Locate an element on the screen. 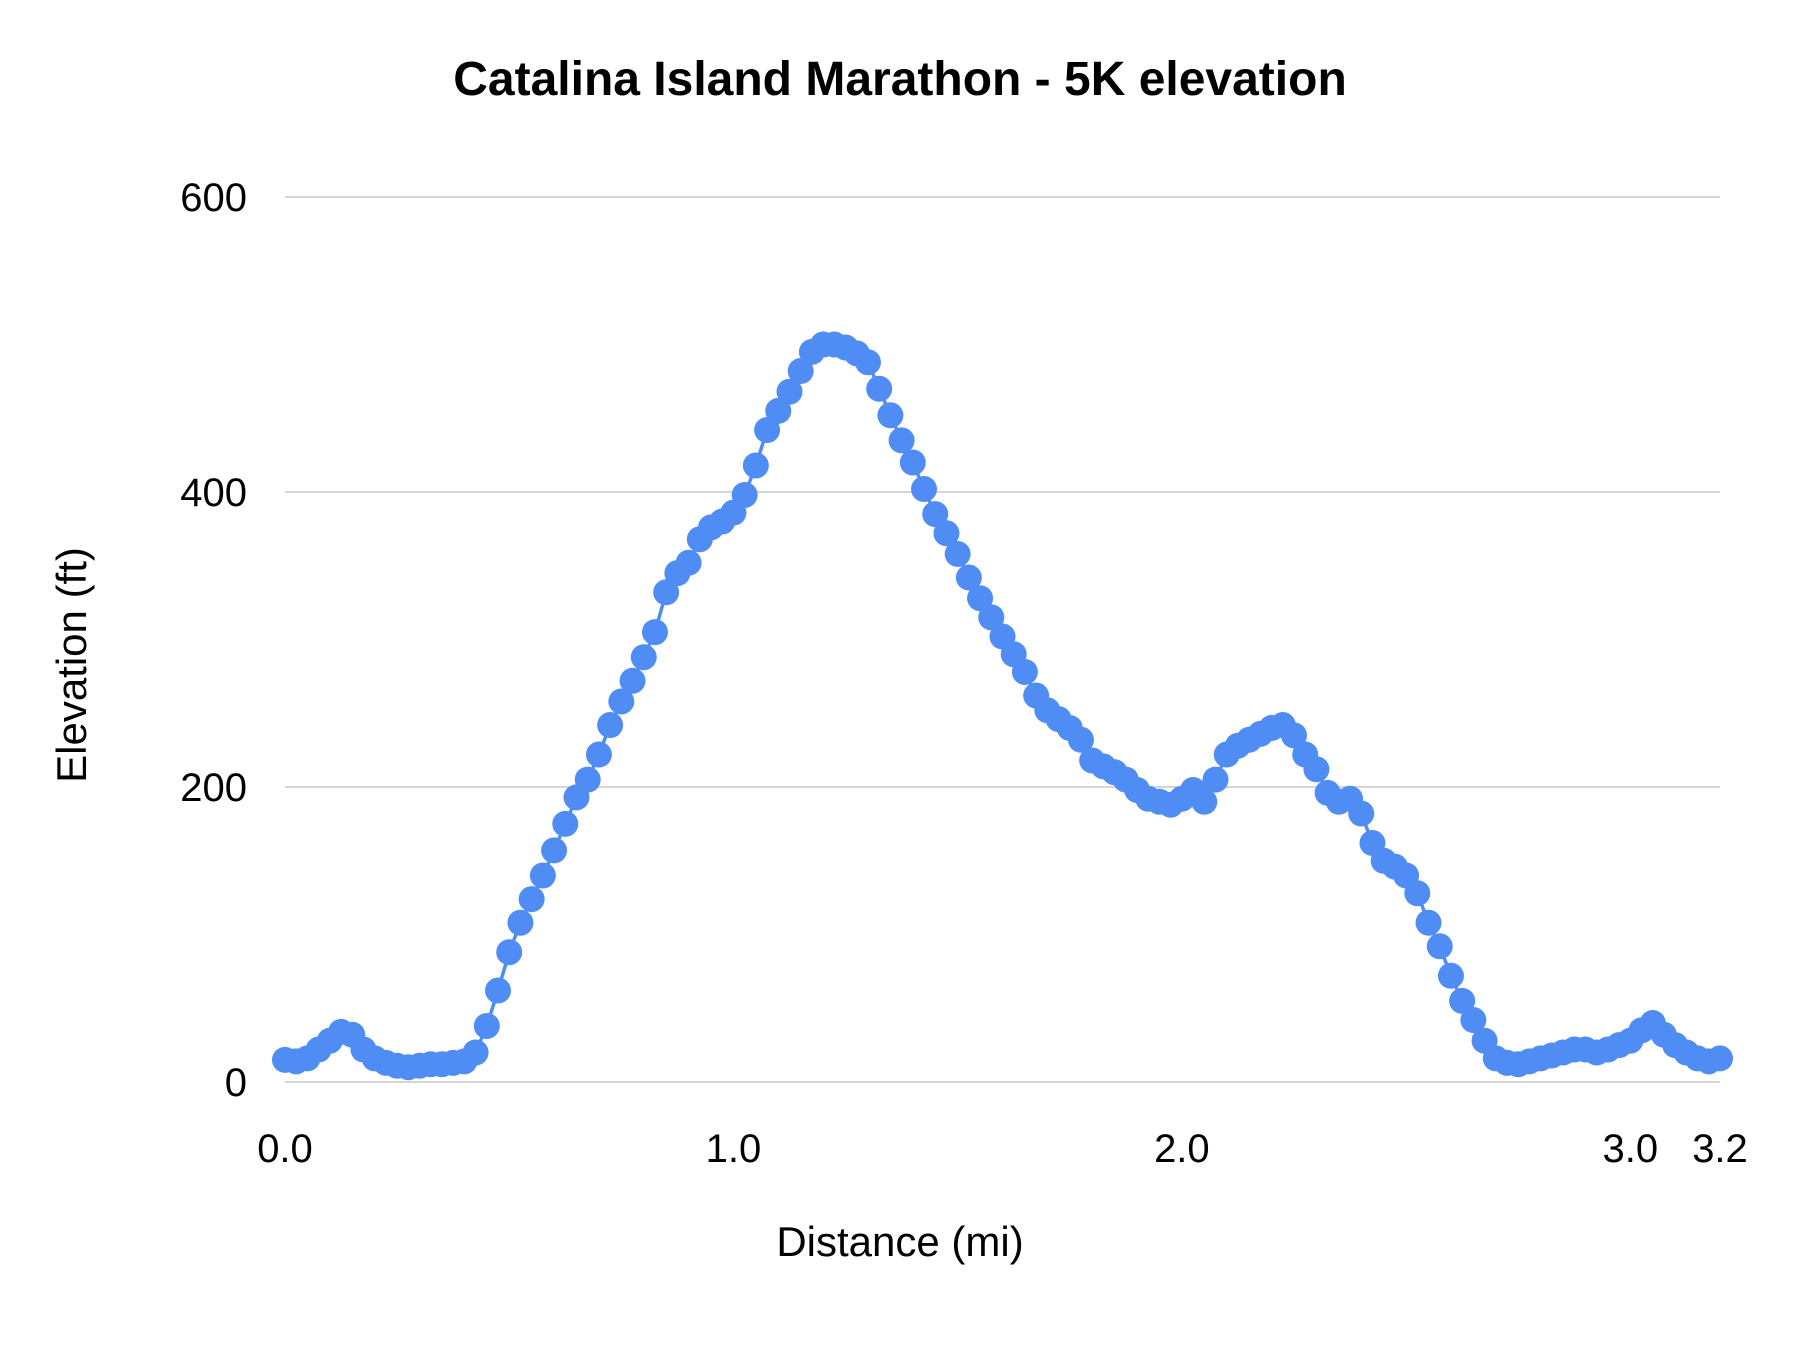 This screenshot has width=1800, height=1350. x-axis-title: Distance (mi) is located at coordinates (900, 1241).